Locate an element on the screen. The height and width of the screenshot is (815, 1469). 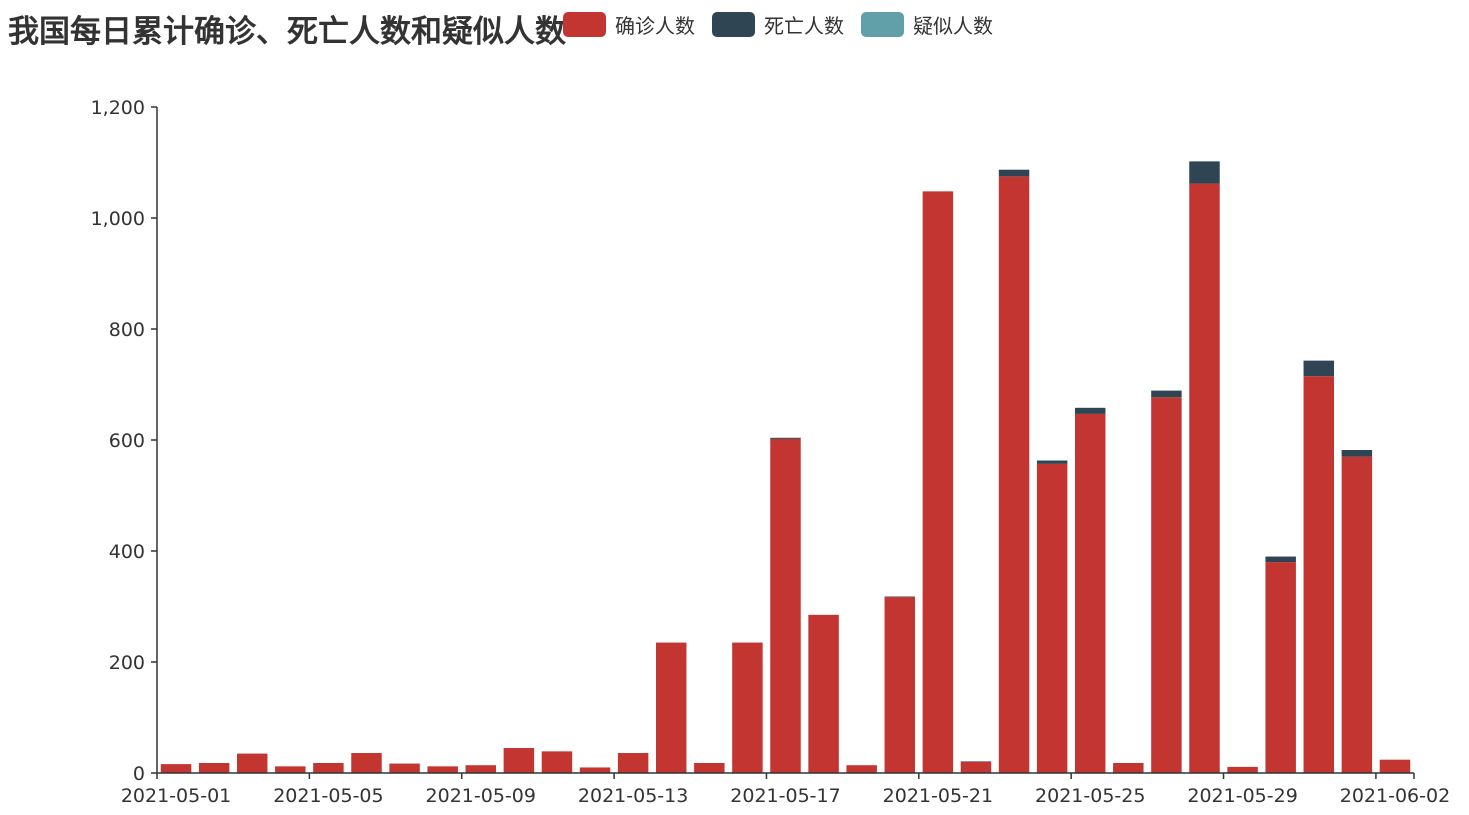
y-tick-label: 800 is located at coordinates (127, 330).